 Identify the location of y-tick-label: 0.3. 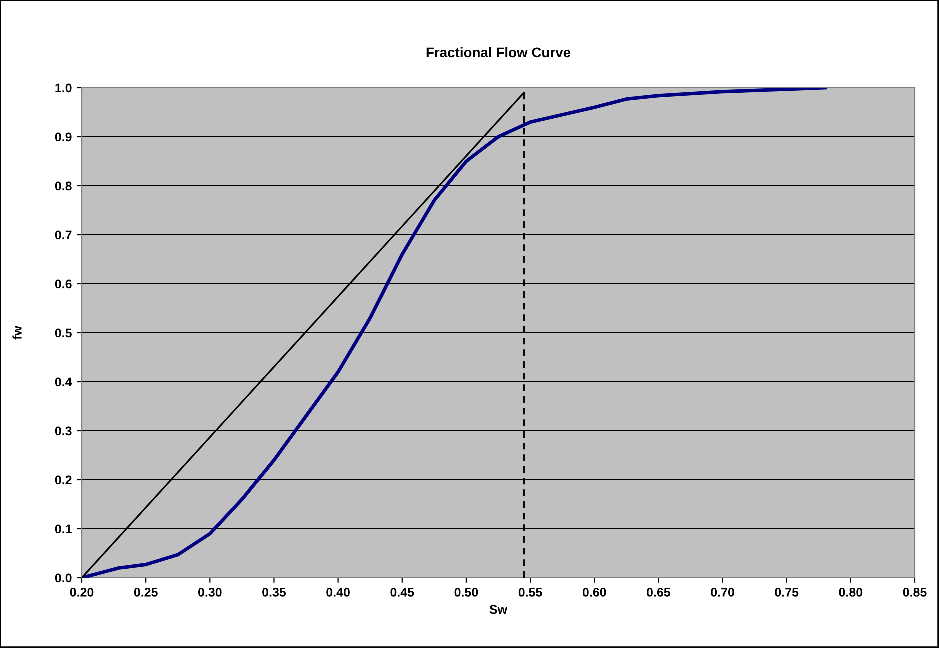
(63, 431).